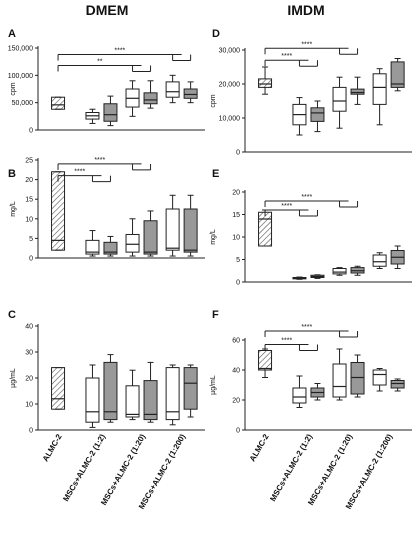  What do you see at coordinates (369, 471) in the screenshot?
I see `x-tick-label-imdm: MSCs+ALMC-2 (1:200)` at bounding box center [369, 471].